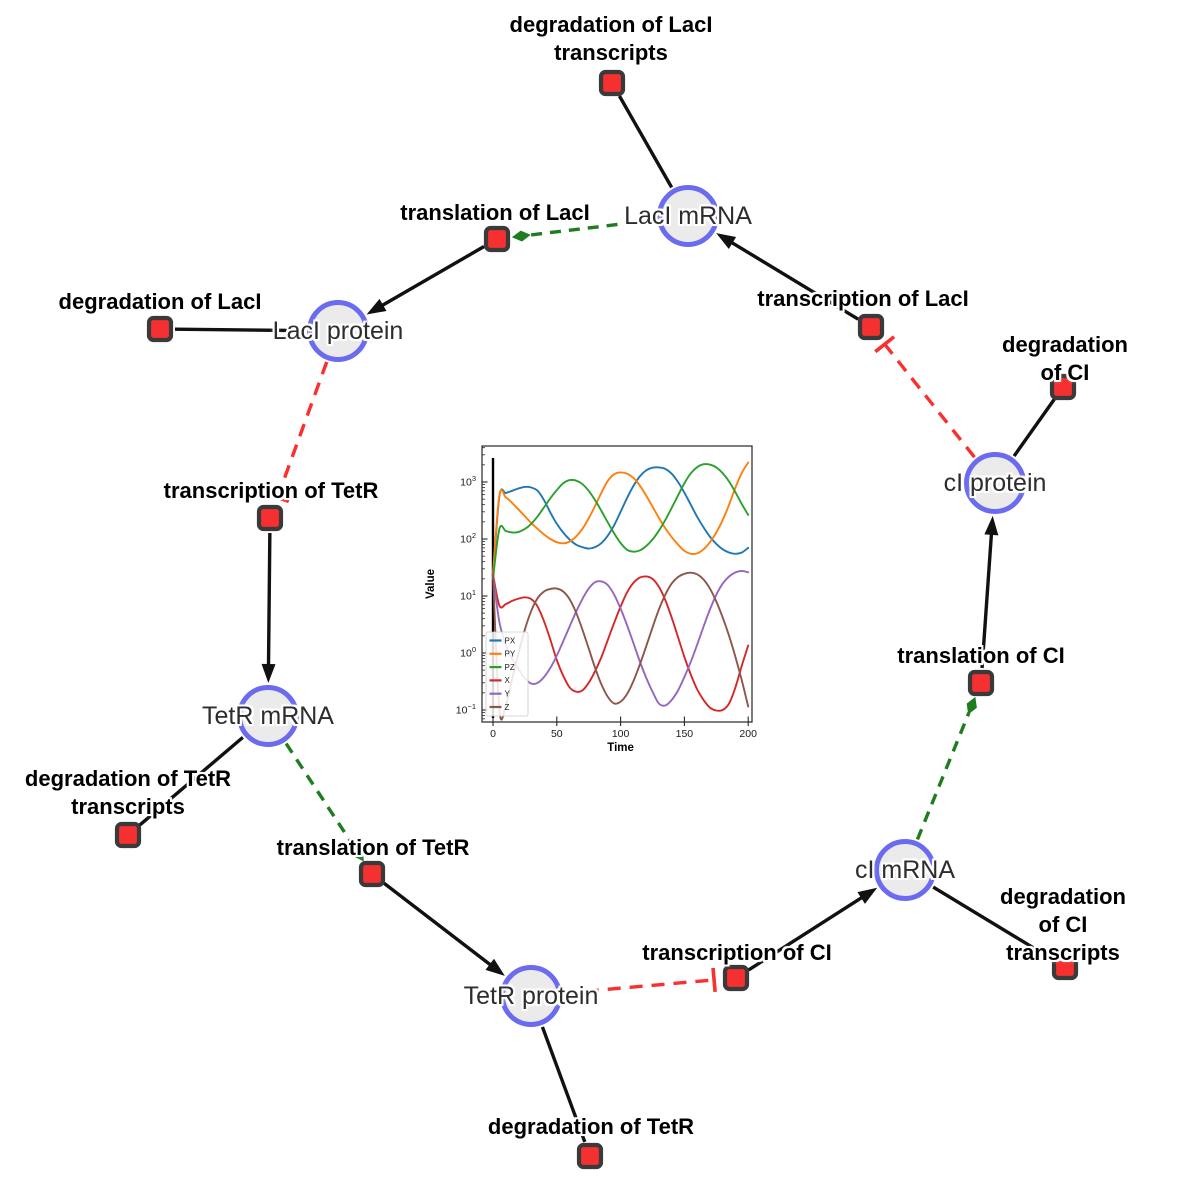  What do you see at coordinates (160, 329) in the screenshot?
I see `reaction-node-deg-laci` at bounding box center [160, 329].